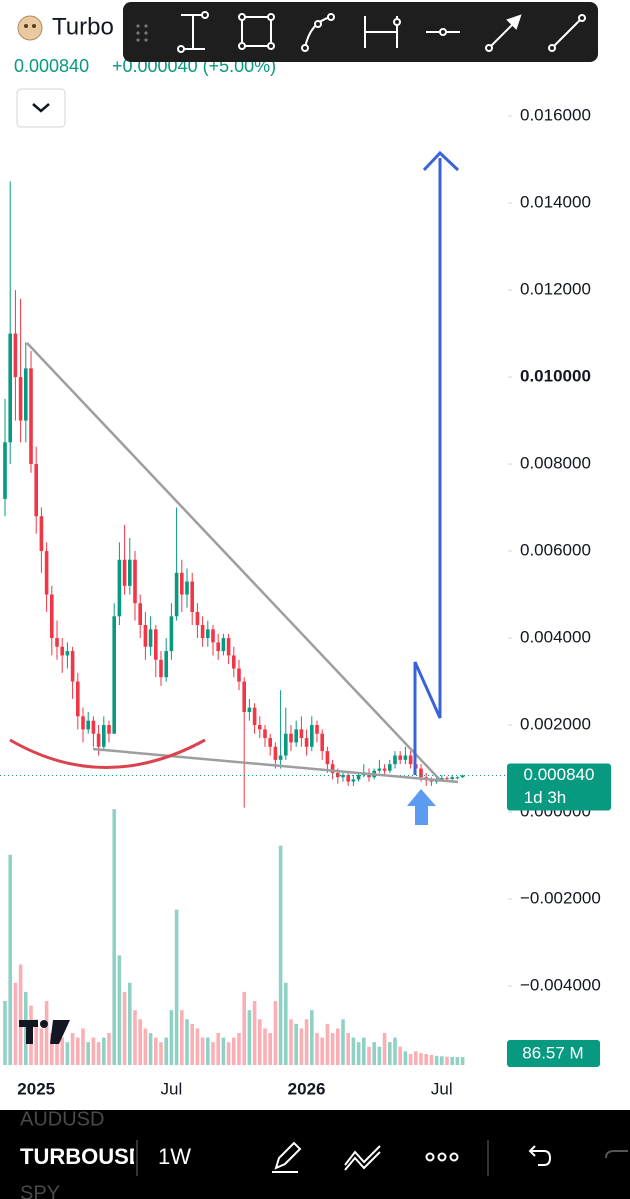 The width and height of the screenshot is (630, 1199). What do you see at coordinates (567, 33) in the screenshot?
I see `trend-line-tool` at bounding box center [567, 33].